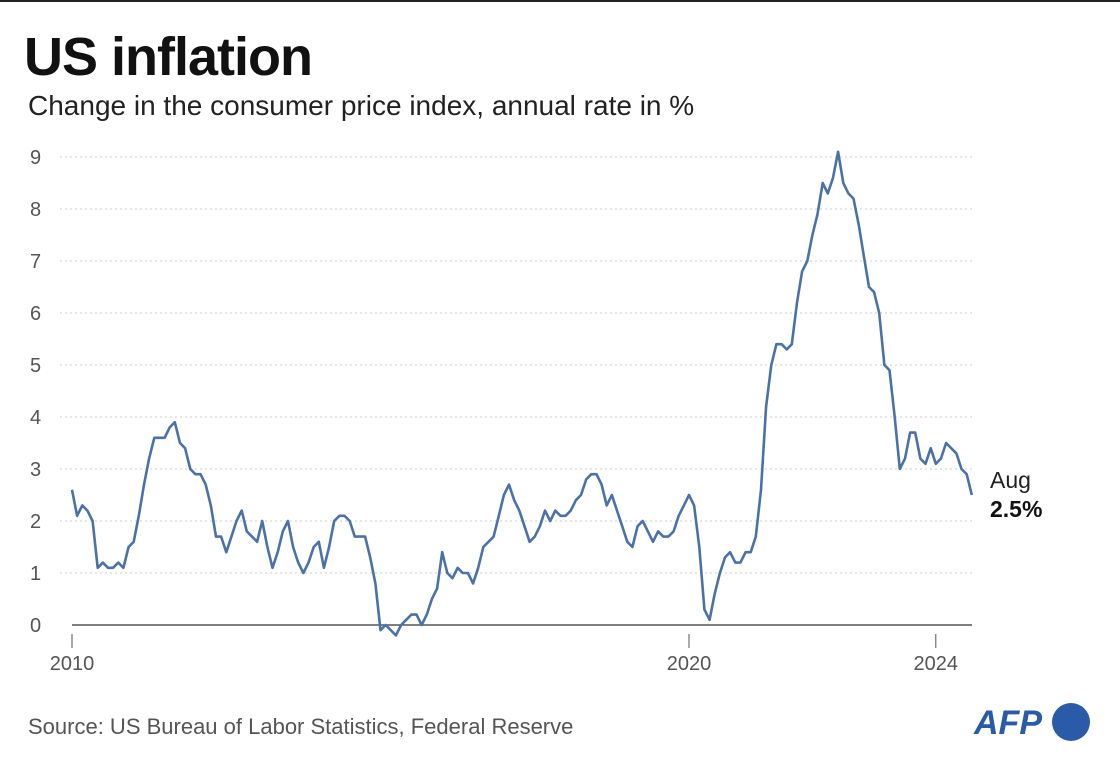 This screenshot has width=1120, height=768. Describe the element at coordinates (35, 314) in the screenshot. I see `y-tick-label: 6` at that location.